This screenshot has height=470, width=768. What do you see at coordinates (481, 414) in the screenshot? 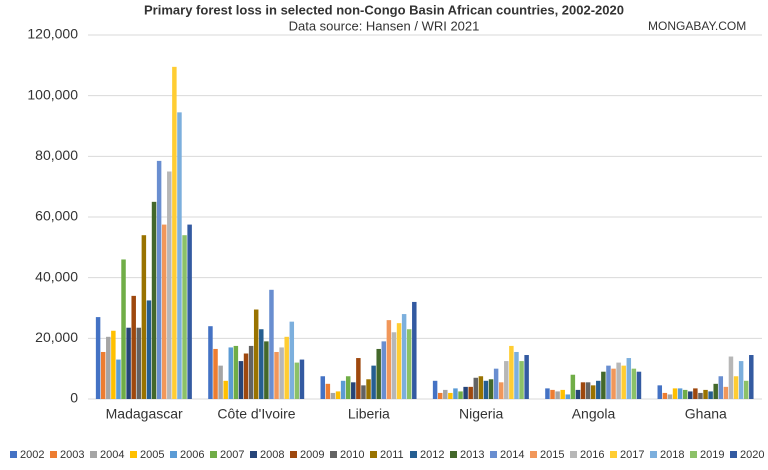
I see `x-tick-label: Nigeria` at bounding box center [481, 414].